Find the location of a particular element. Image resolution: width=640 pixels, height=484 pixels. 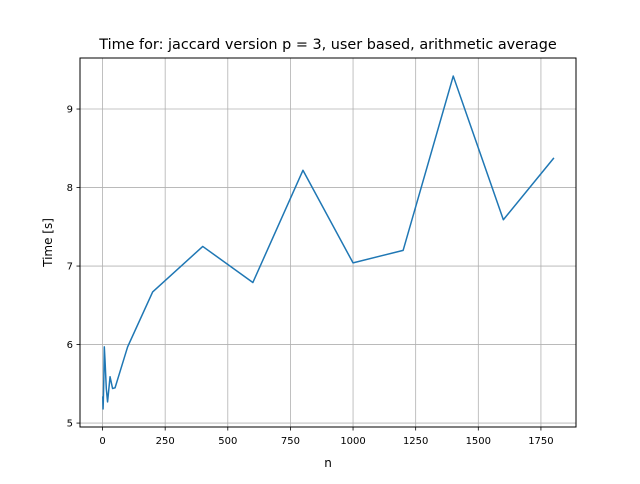

x-tick-label: 0 is located at coordinates (102, 441).